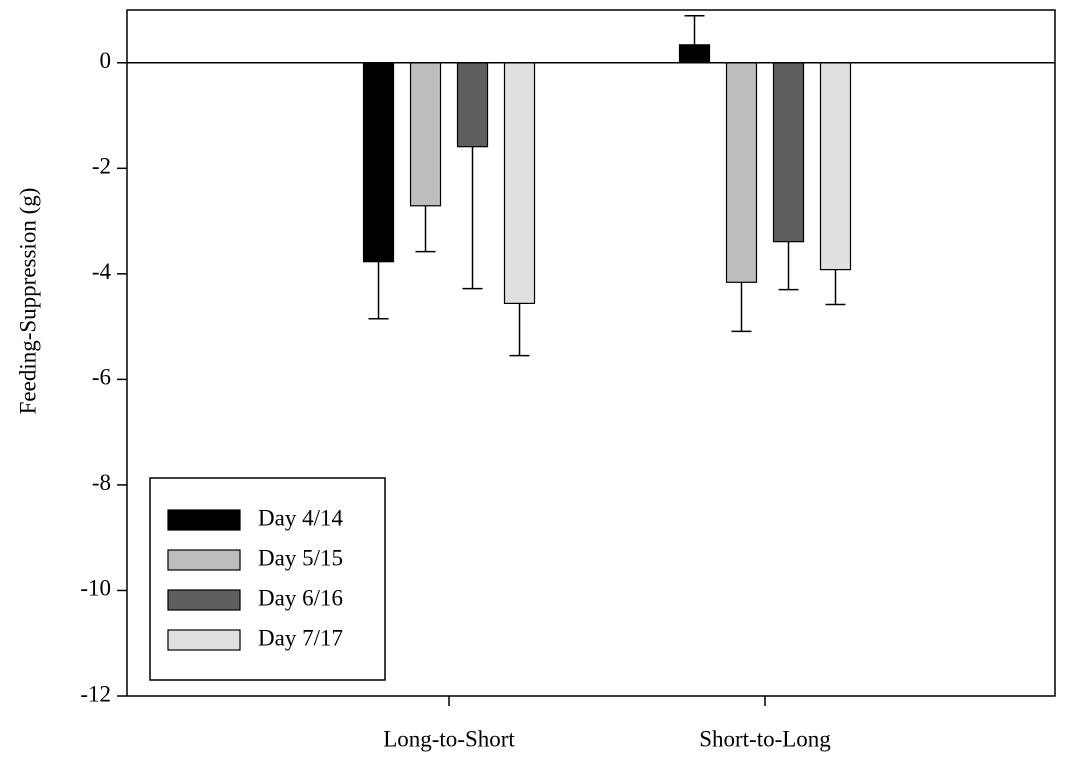  What do you see at coordinates (102, 271) in the screenshot?
I see `y-tick-label: -4` at bounding box center [102, 271].